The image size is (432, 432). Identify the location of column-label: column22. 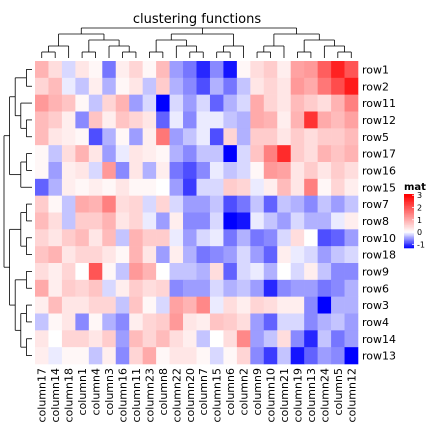
(176, 395).